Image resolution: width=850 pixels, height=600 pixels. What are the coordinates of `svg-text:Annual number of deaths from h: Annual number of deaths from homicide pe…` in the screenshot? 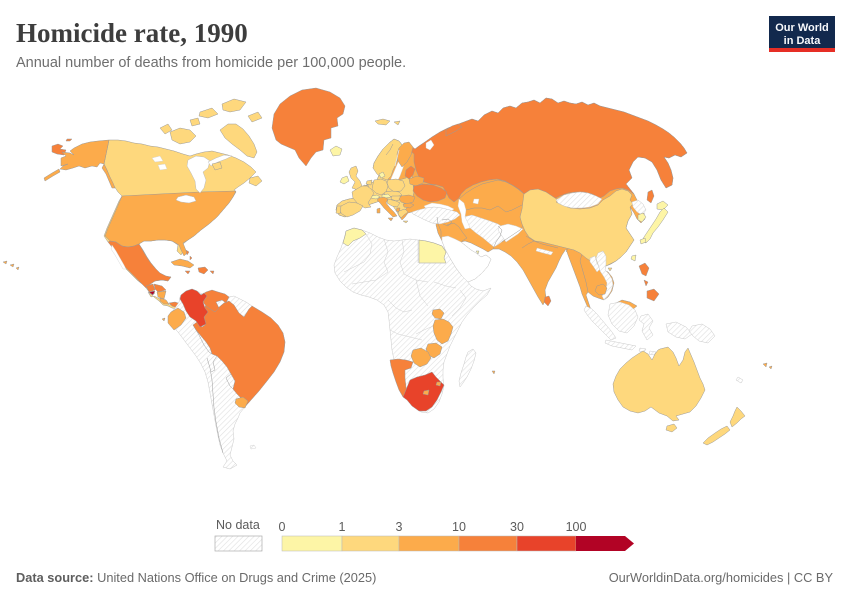 It's located at (211, 63).